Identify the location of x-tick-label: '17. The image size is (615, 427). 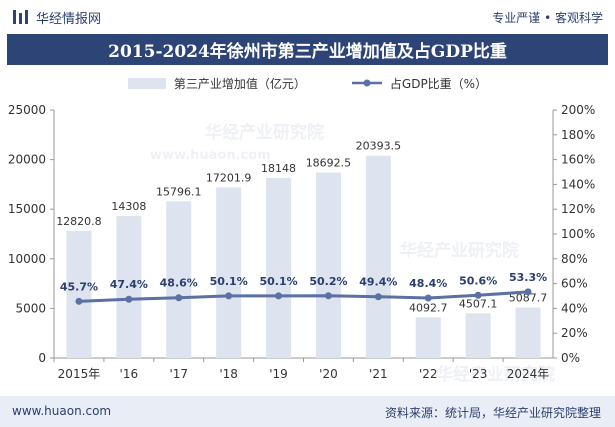
(178, 374).